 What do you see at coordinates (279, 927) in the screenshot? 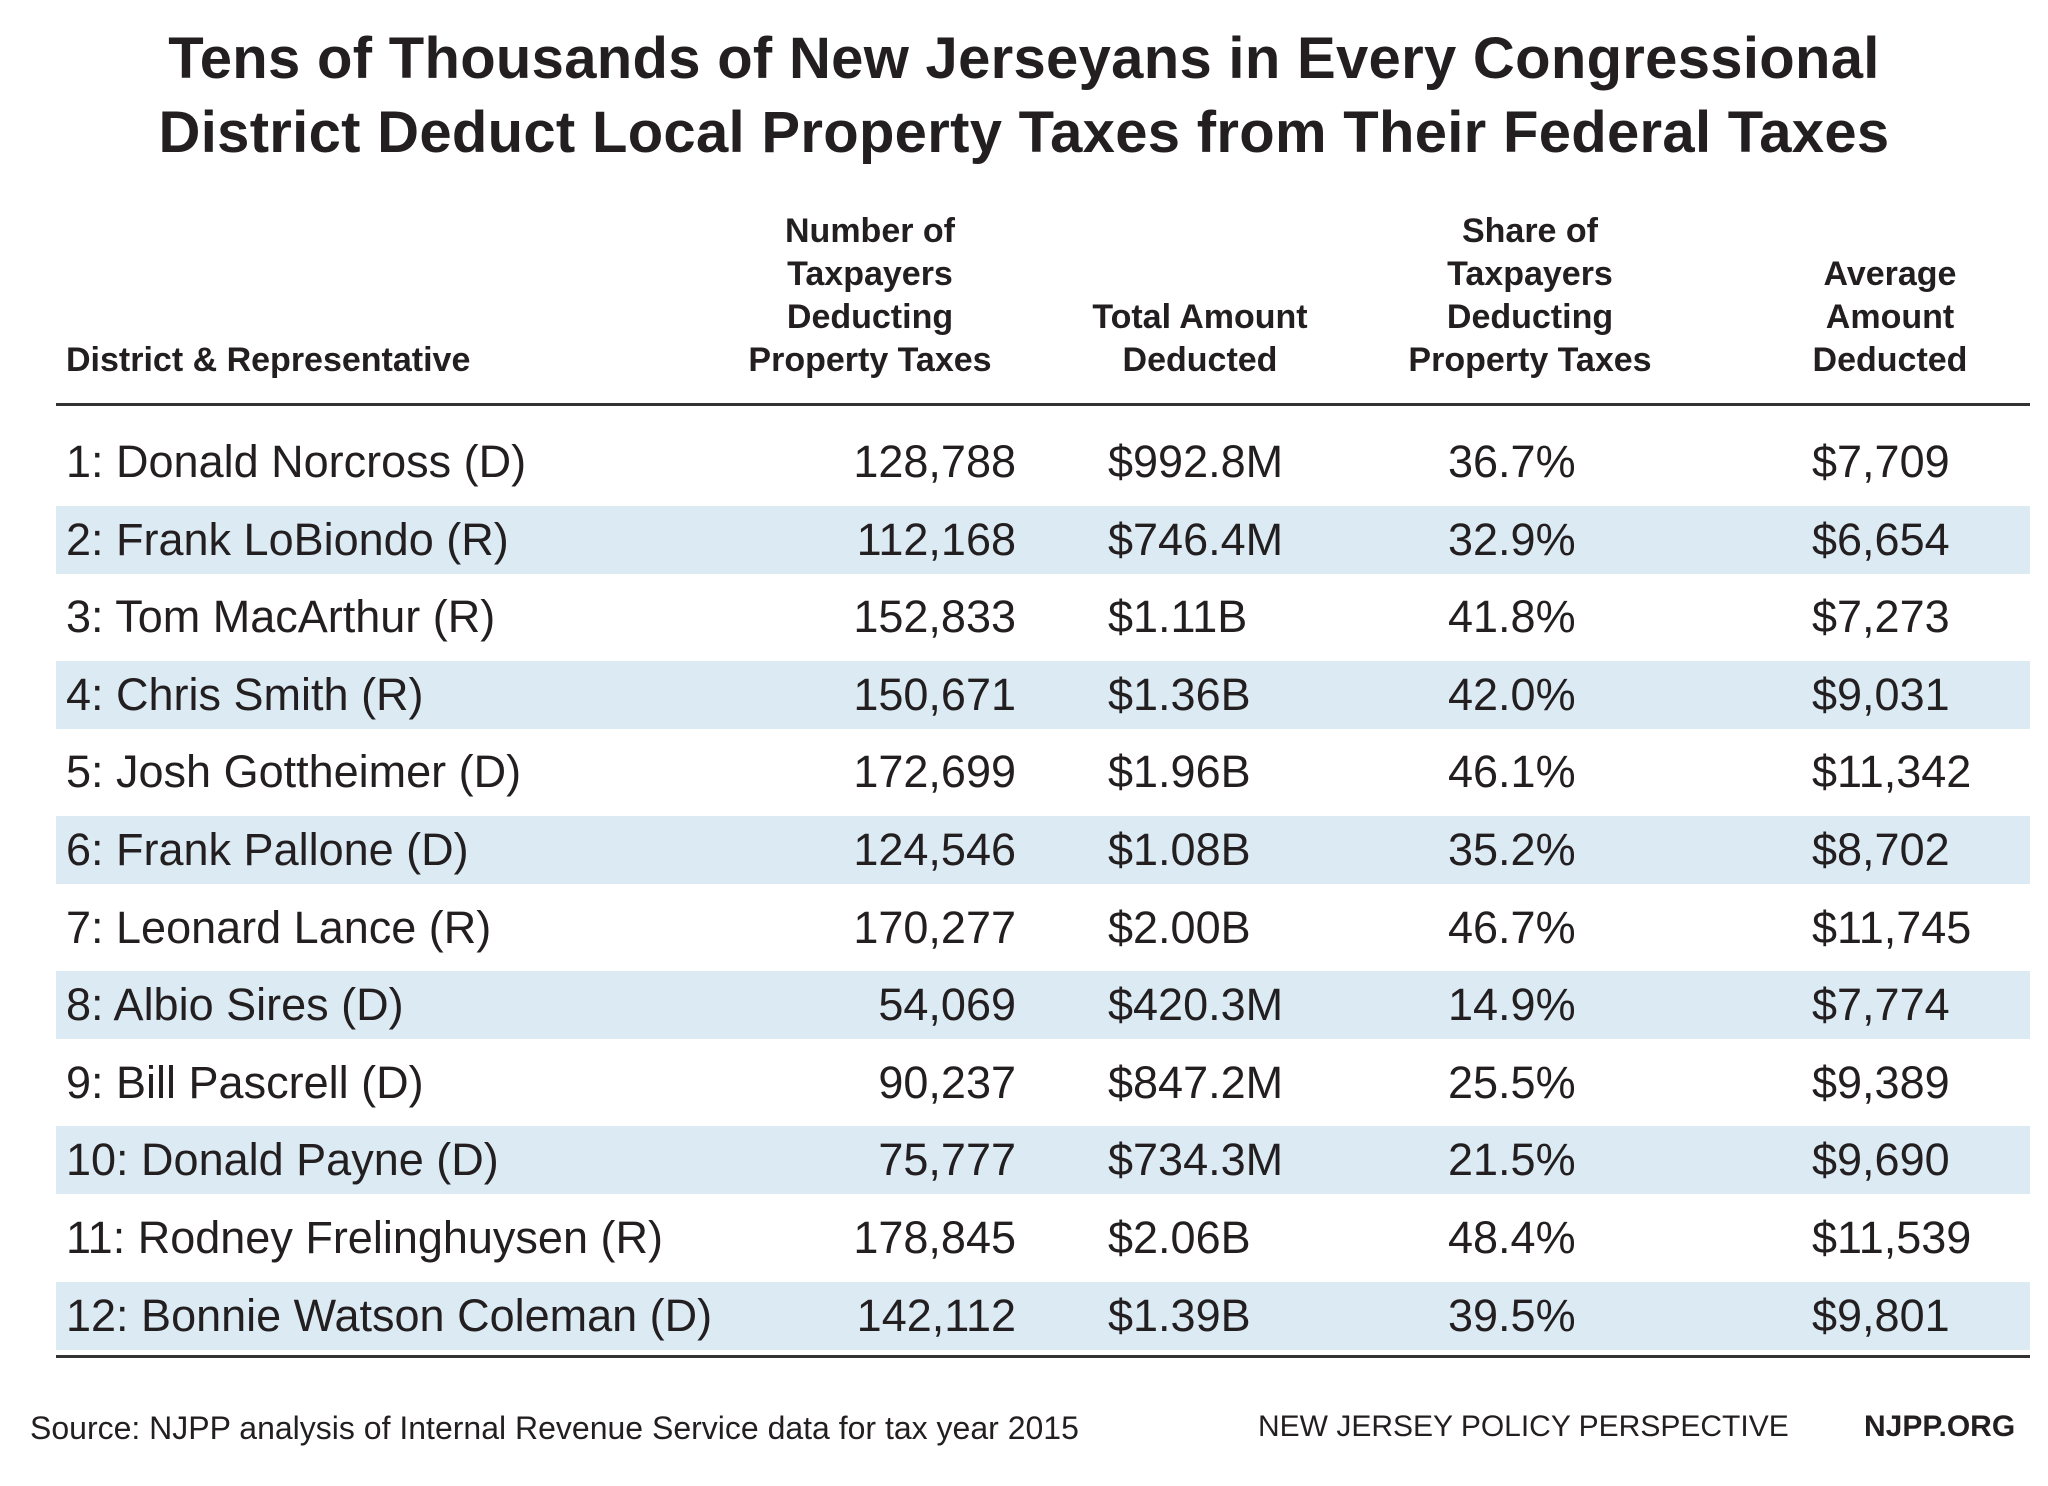
I see `cell-district: 7: Leonard Lance (R)` at bounding box center [279, 927].